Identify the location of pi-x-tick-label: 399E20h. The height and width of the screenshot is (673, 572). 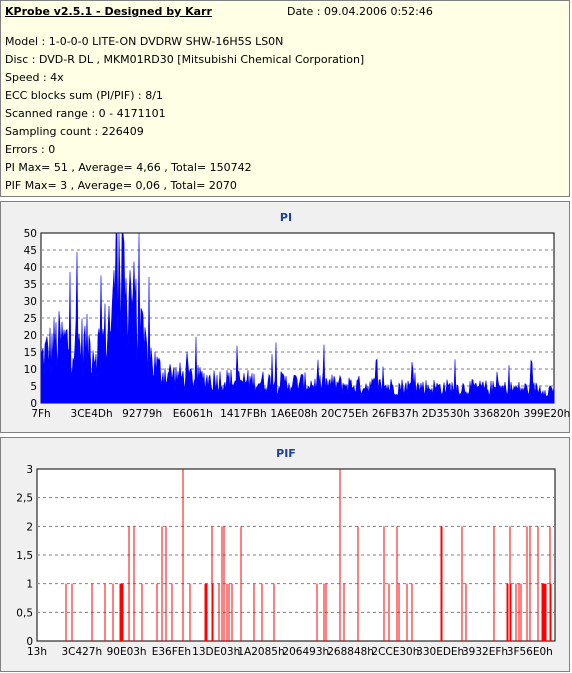
(547, 414).